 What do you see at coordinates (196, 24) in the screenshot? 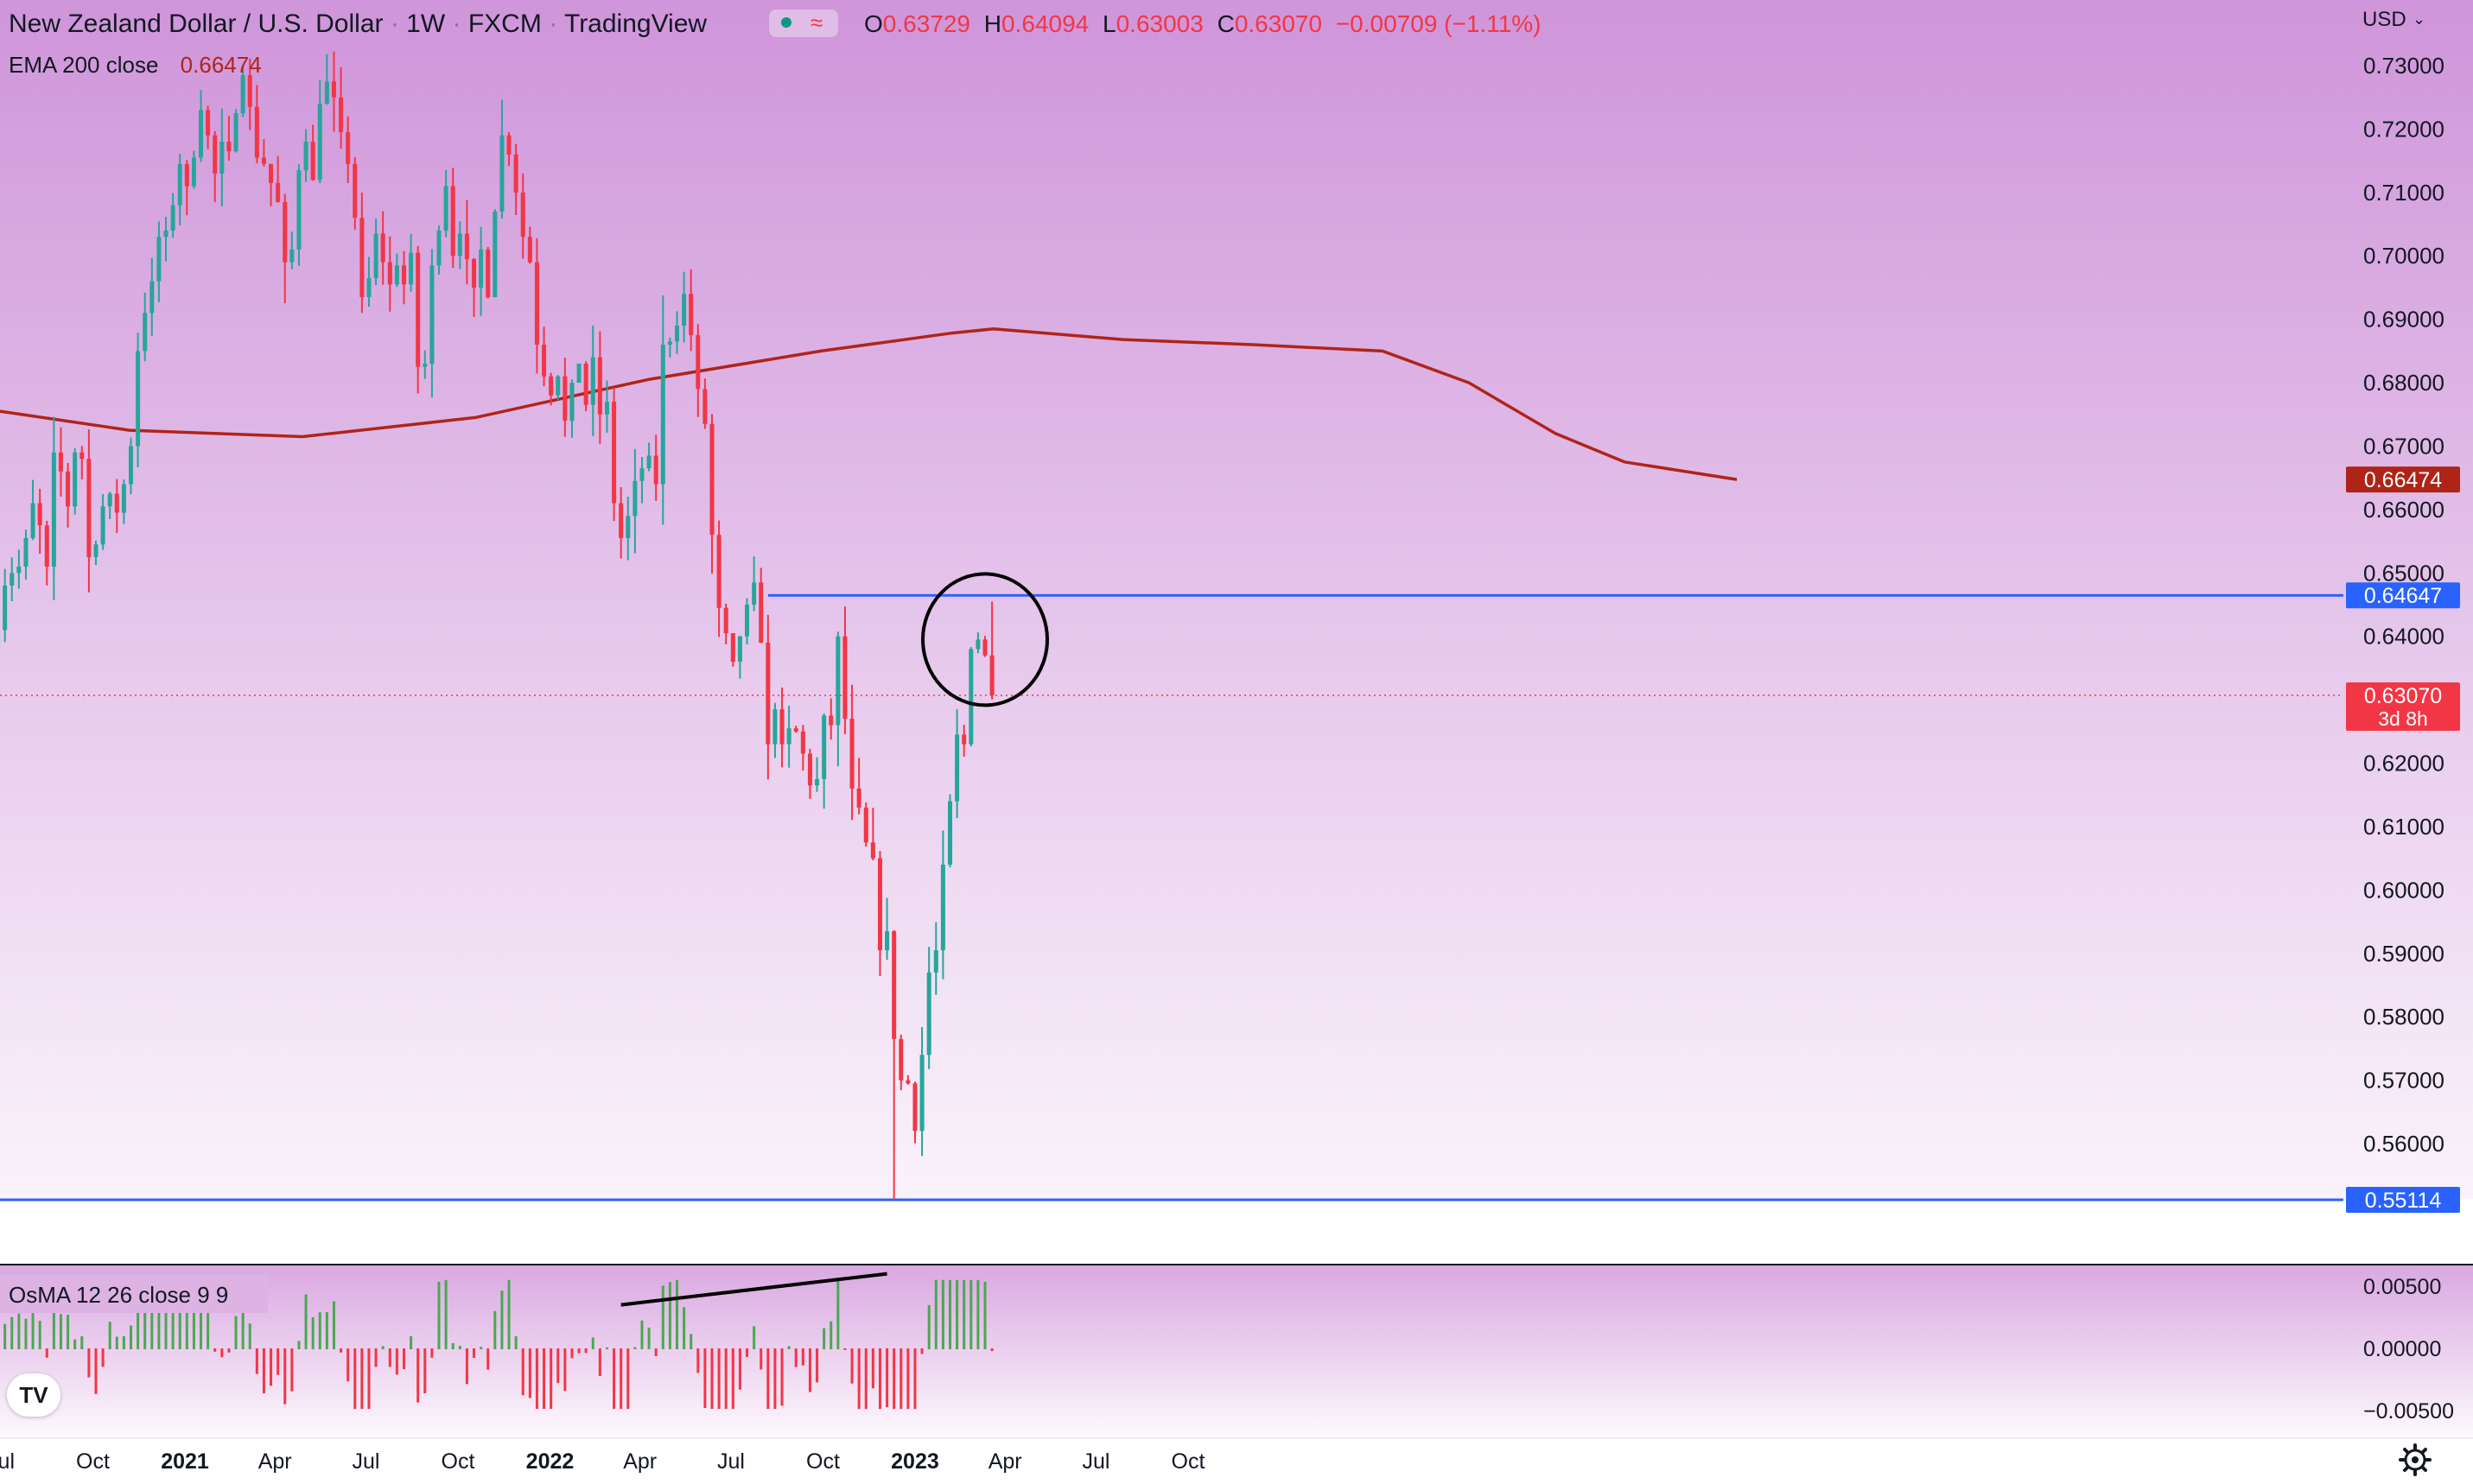
I see `symbol-title: New Zealand Dollar / U.S. Dollar` at bounding box center [196, 24].